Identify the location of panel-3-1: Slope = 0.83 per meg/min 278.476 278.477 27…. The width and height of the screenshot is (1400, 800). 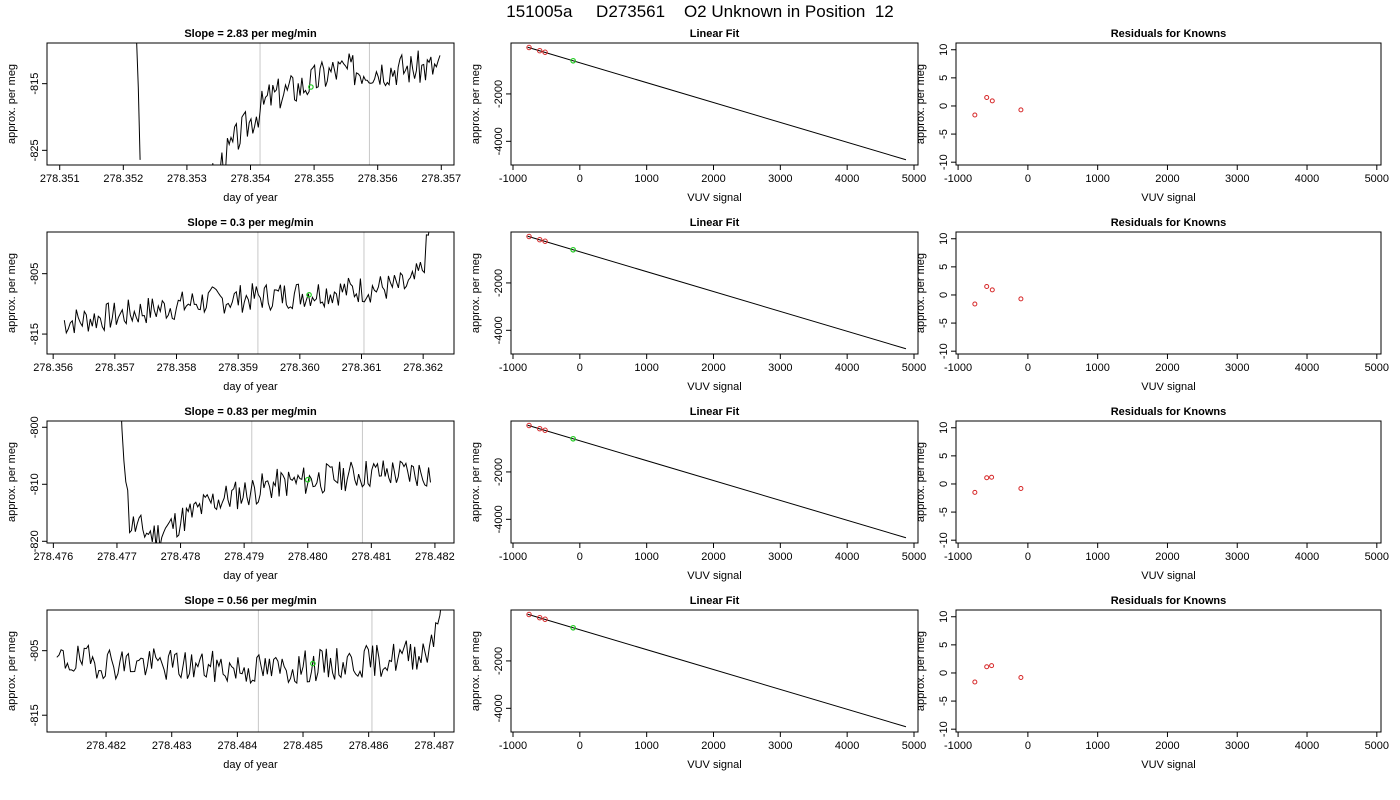
(230, 494).